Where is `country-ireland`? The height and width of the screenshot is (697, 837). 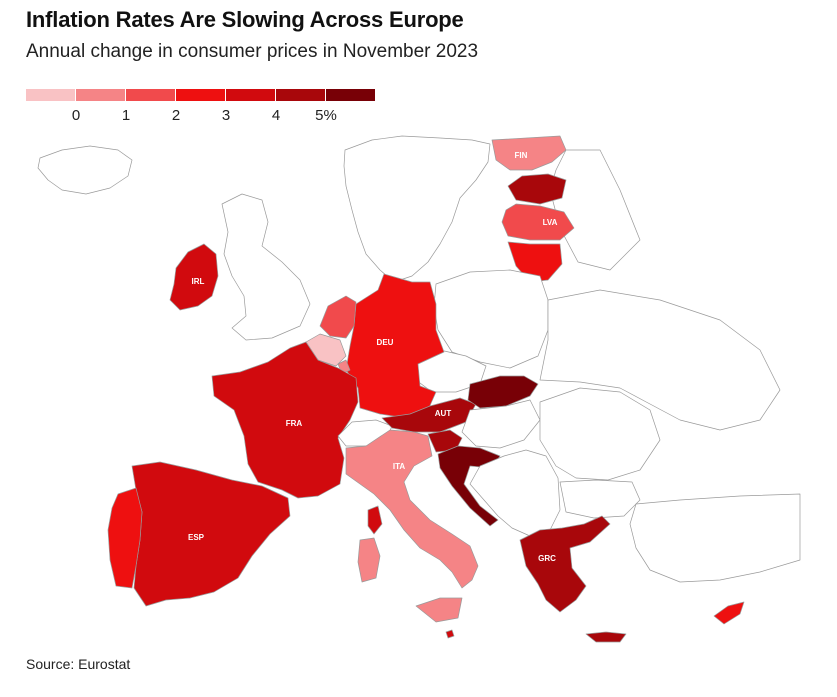 country-ireland is located at coordinates (194, 277).